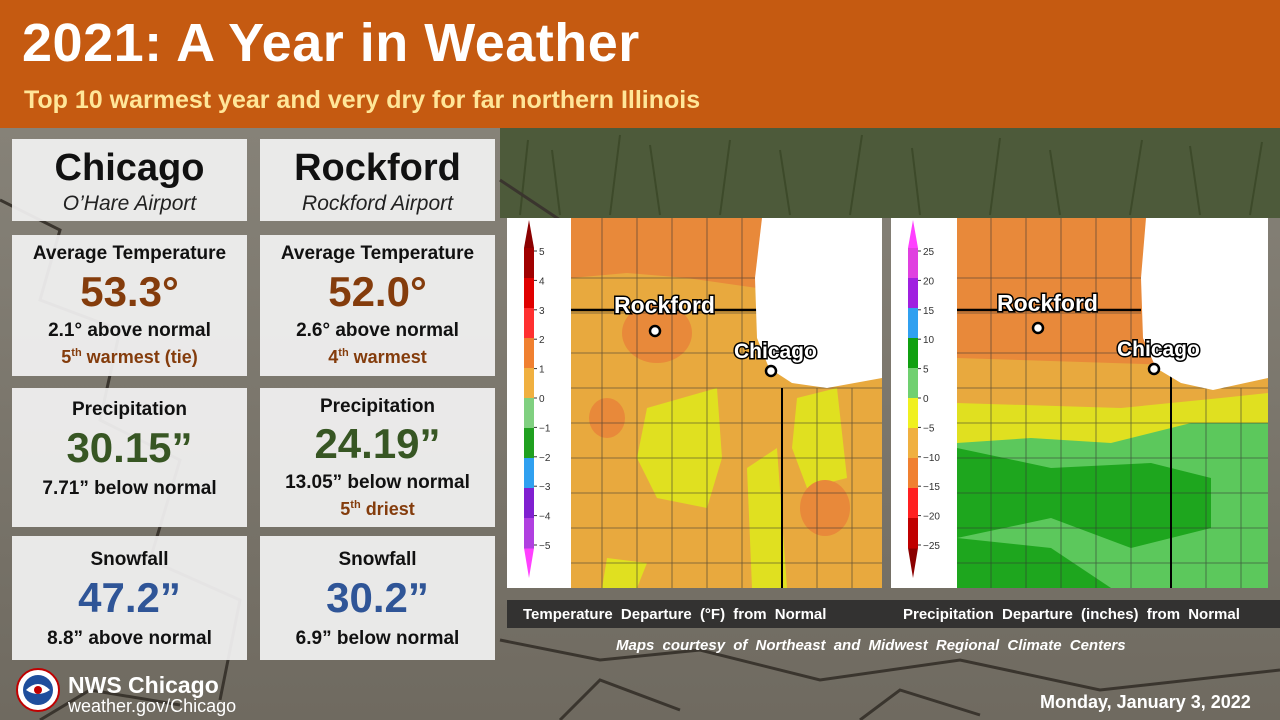  I want to click on legend-tick-label: 20, so click(929, 281).